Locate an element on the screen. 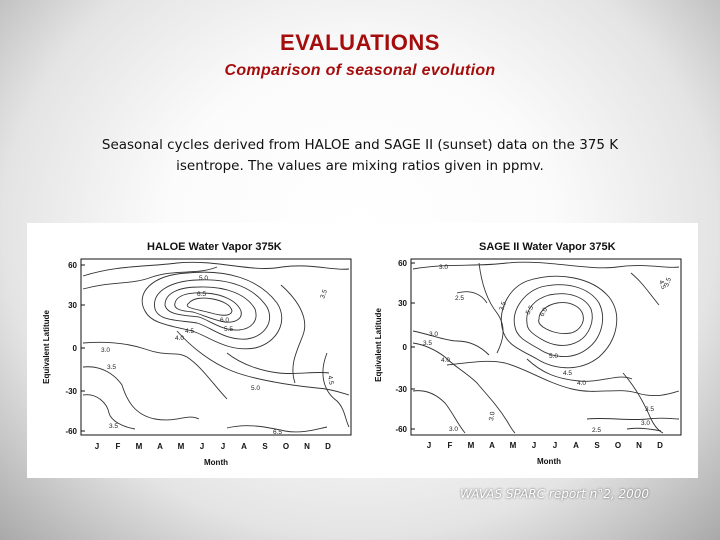 The height and width of the screenshot is (540, 720). sage-x-tick: D is located at coordinates (660, 445).